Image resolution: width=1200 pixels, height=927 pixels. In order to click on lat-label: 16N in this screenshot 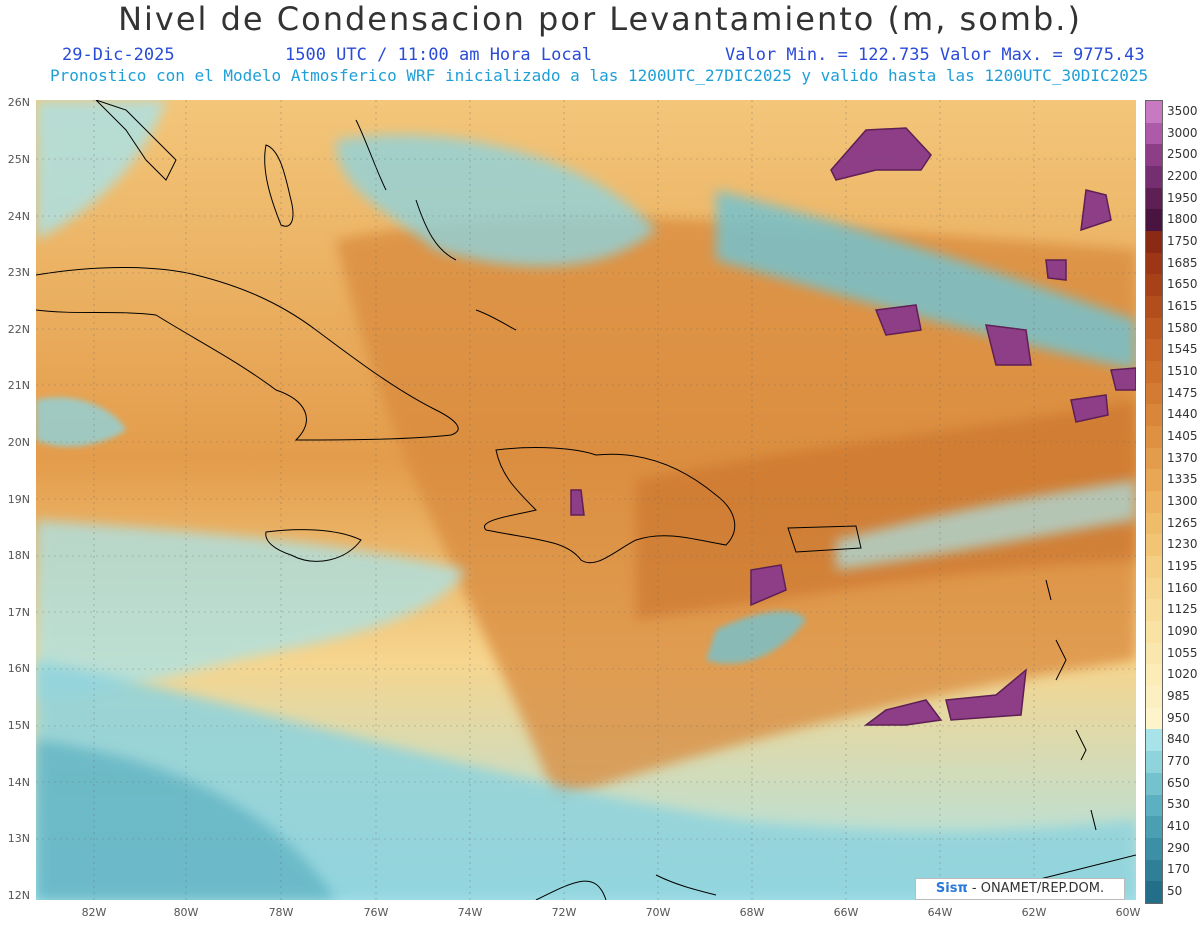, I will do `click(18, 668)`.